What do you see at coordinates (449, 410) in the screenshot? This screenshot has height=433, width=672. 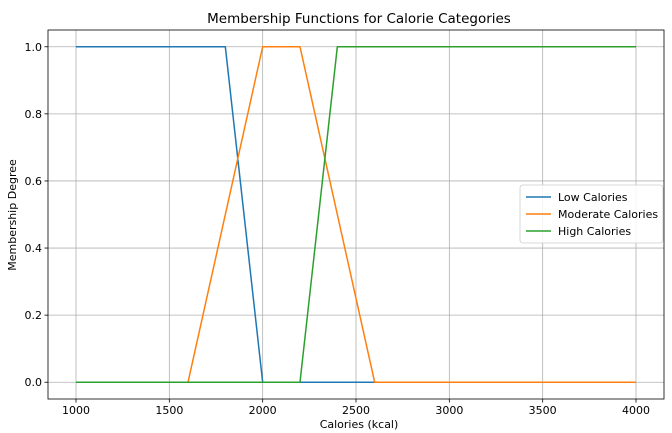 I see `x-tick-label: 3000` at bounding box center [449, 410].